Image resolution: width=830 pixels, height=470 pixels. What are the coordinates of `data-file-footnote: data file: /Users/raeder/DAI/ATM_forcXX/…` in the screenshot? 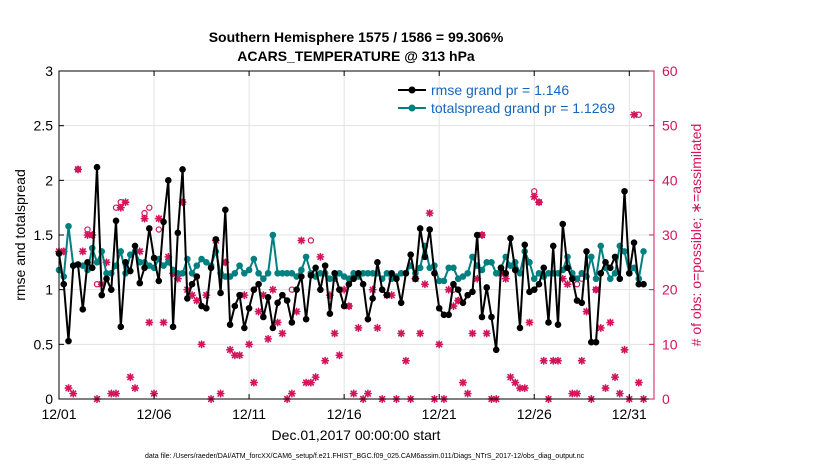 It's located at (365, 456).